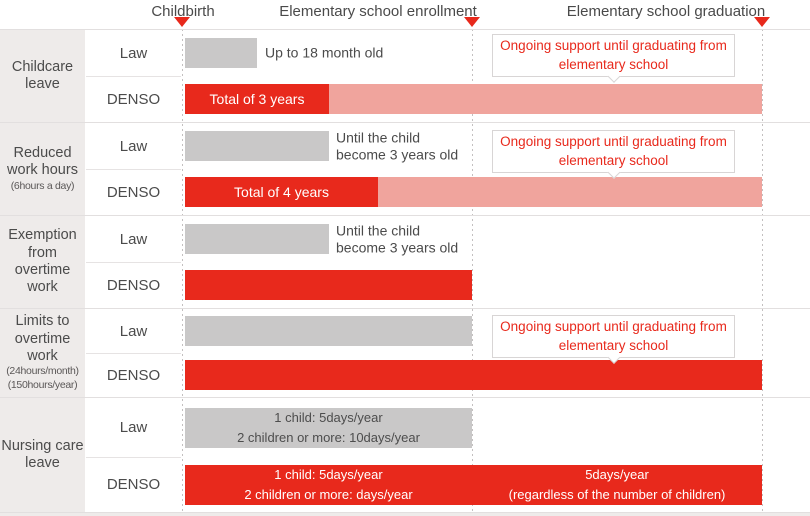 Image resolution: width=810 pixels, height=516 pixels. What do you see at coordinates (257, 99) in the screenshot?
I see `denso-bar: Total of 3 years` at bounding box center [257, 99].